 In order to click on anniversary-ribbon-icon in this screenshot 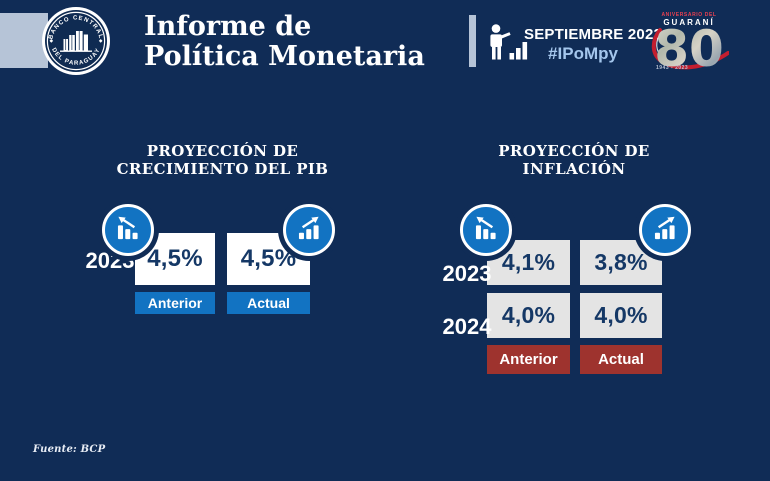, I will do `click(690, 49)`.